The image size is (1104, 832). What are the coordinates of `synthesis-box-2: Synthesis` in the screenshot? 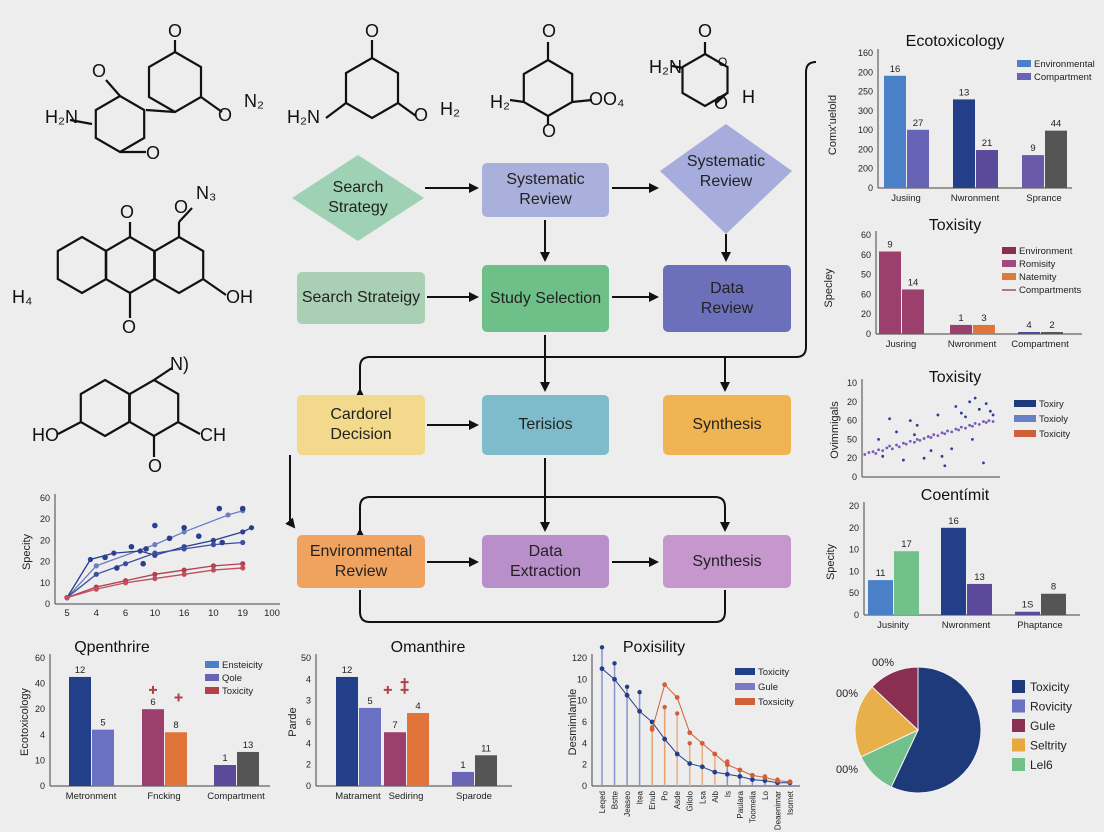 It's located at (727, 561).